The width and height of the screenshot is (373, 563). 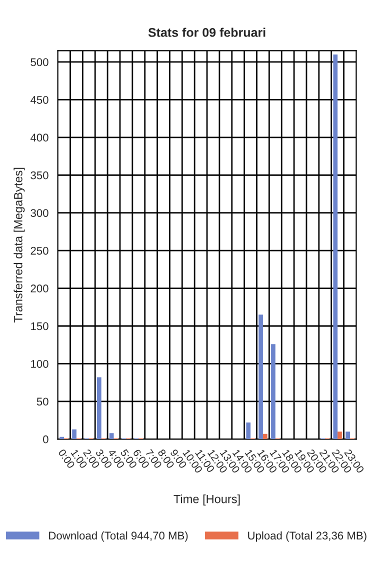 What do you see at coordinates (307, 536) in the screenshot?
I see `legend-label: Upload (Total 23,36 MB)` at bounding box center [307, 536].